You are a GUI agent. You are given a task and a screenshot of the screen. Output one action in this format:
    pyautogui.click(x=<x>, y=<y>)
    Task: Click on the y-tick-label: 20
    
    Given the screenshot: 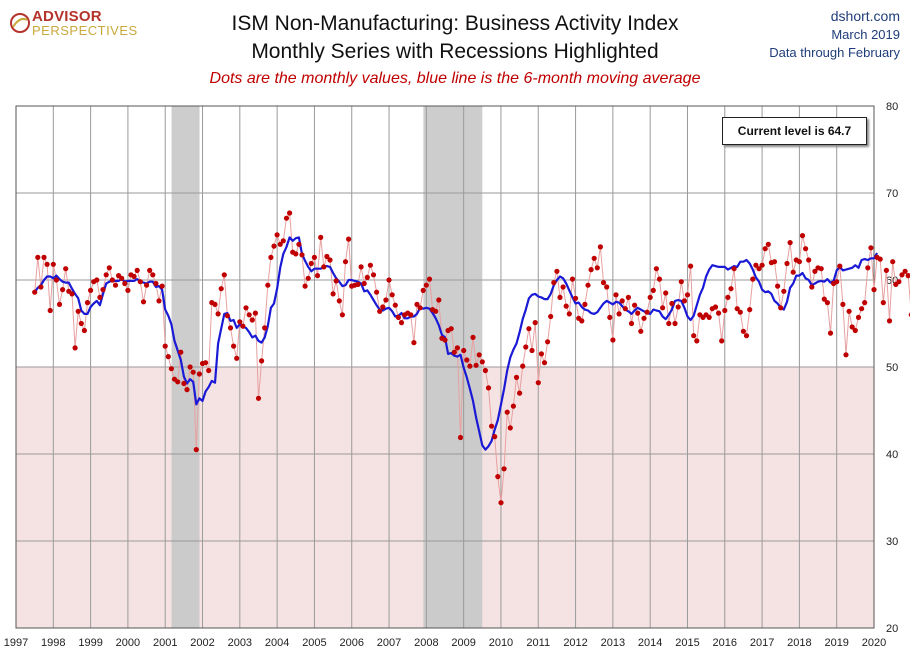 What is the action you would take?
    pyautogui.click(x=892, y=629)
    